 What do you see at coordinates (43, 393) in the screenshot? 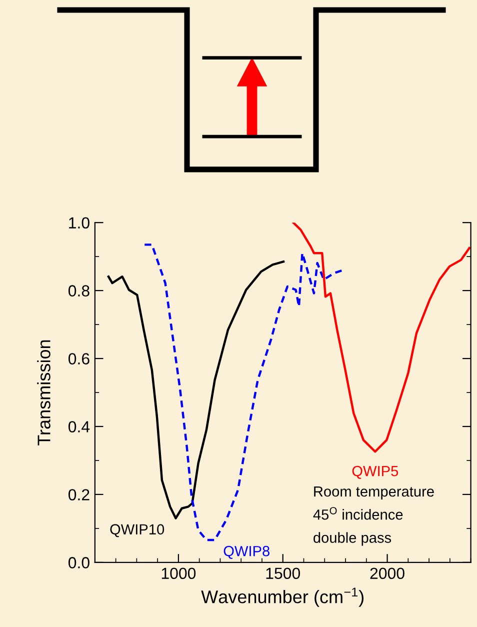
I see `y-axis-title: Transmission` at bounding box center [43, 393].